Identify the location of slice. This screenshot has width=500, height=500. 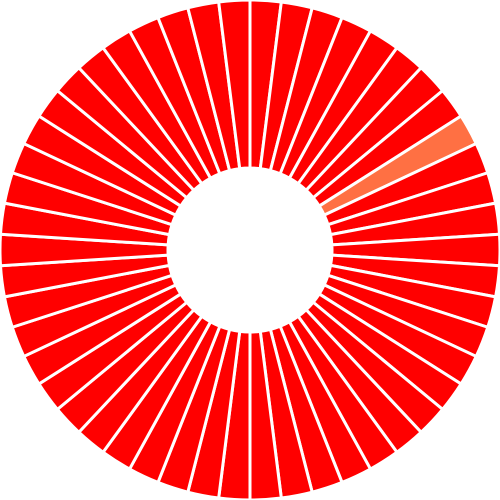
(234, 85).